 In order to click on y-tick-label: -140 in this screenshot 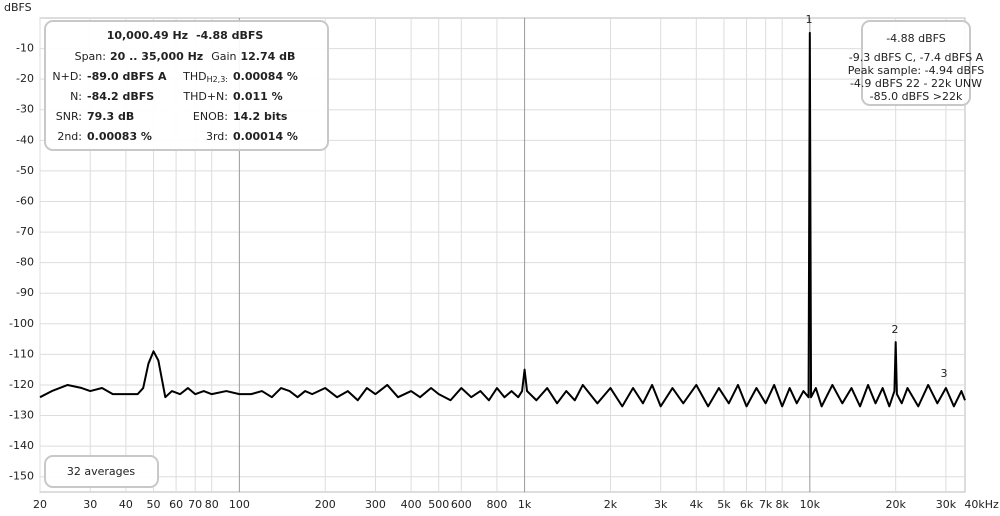, I will do `click(21, 445)`.